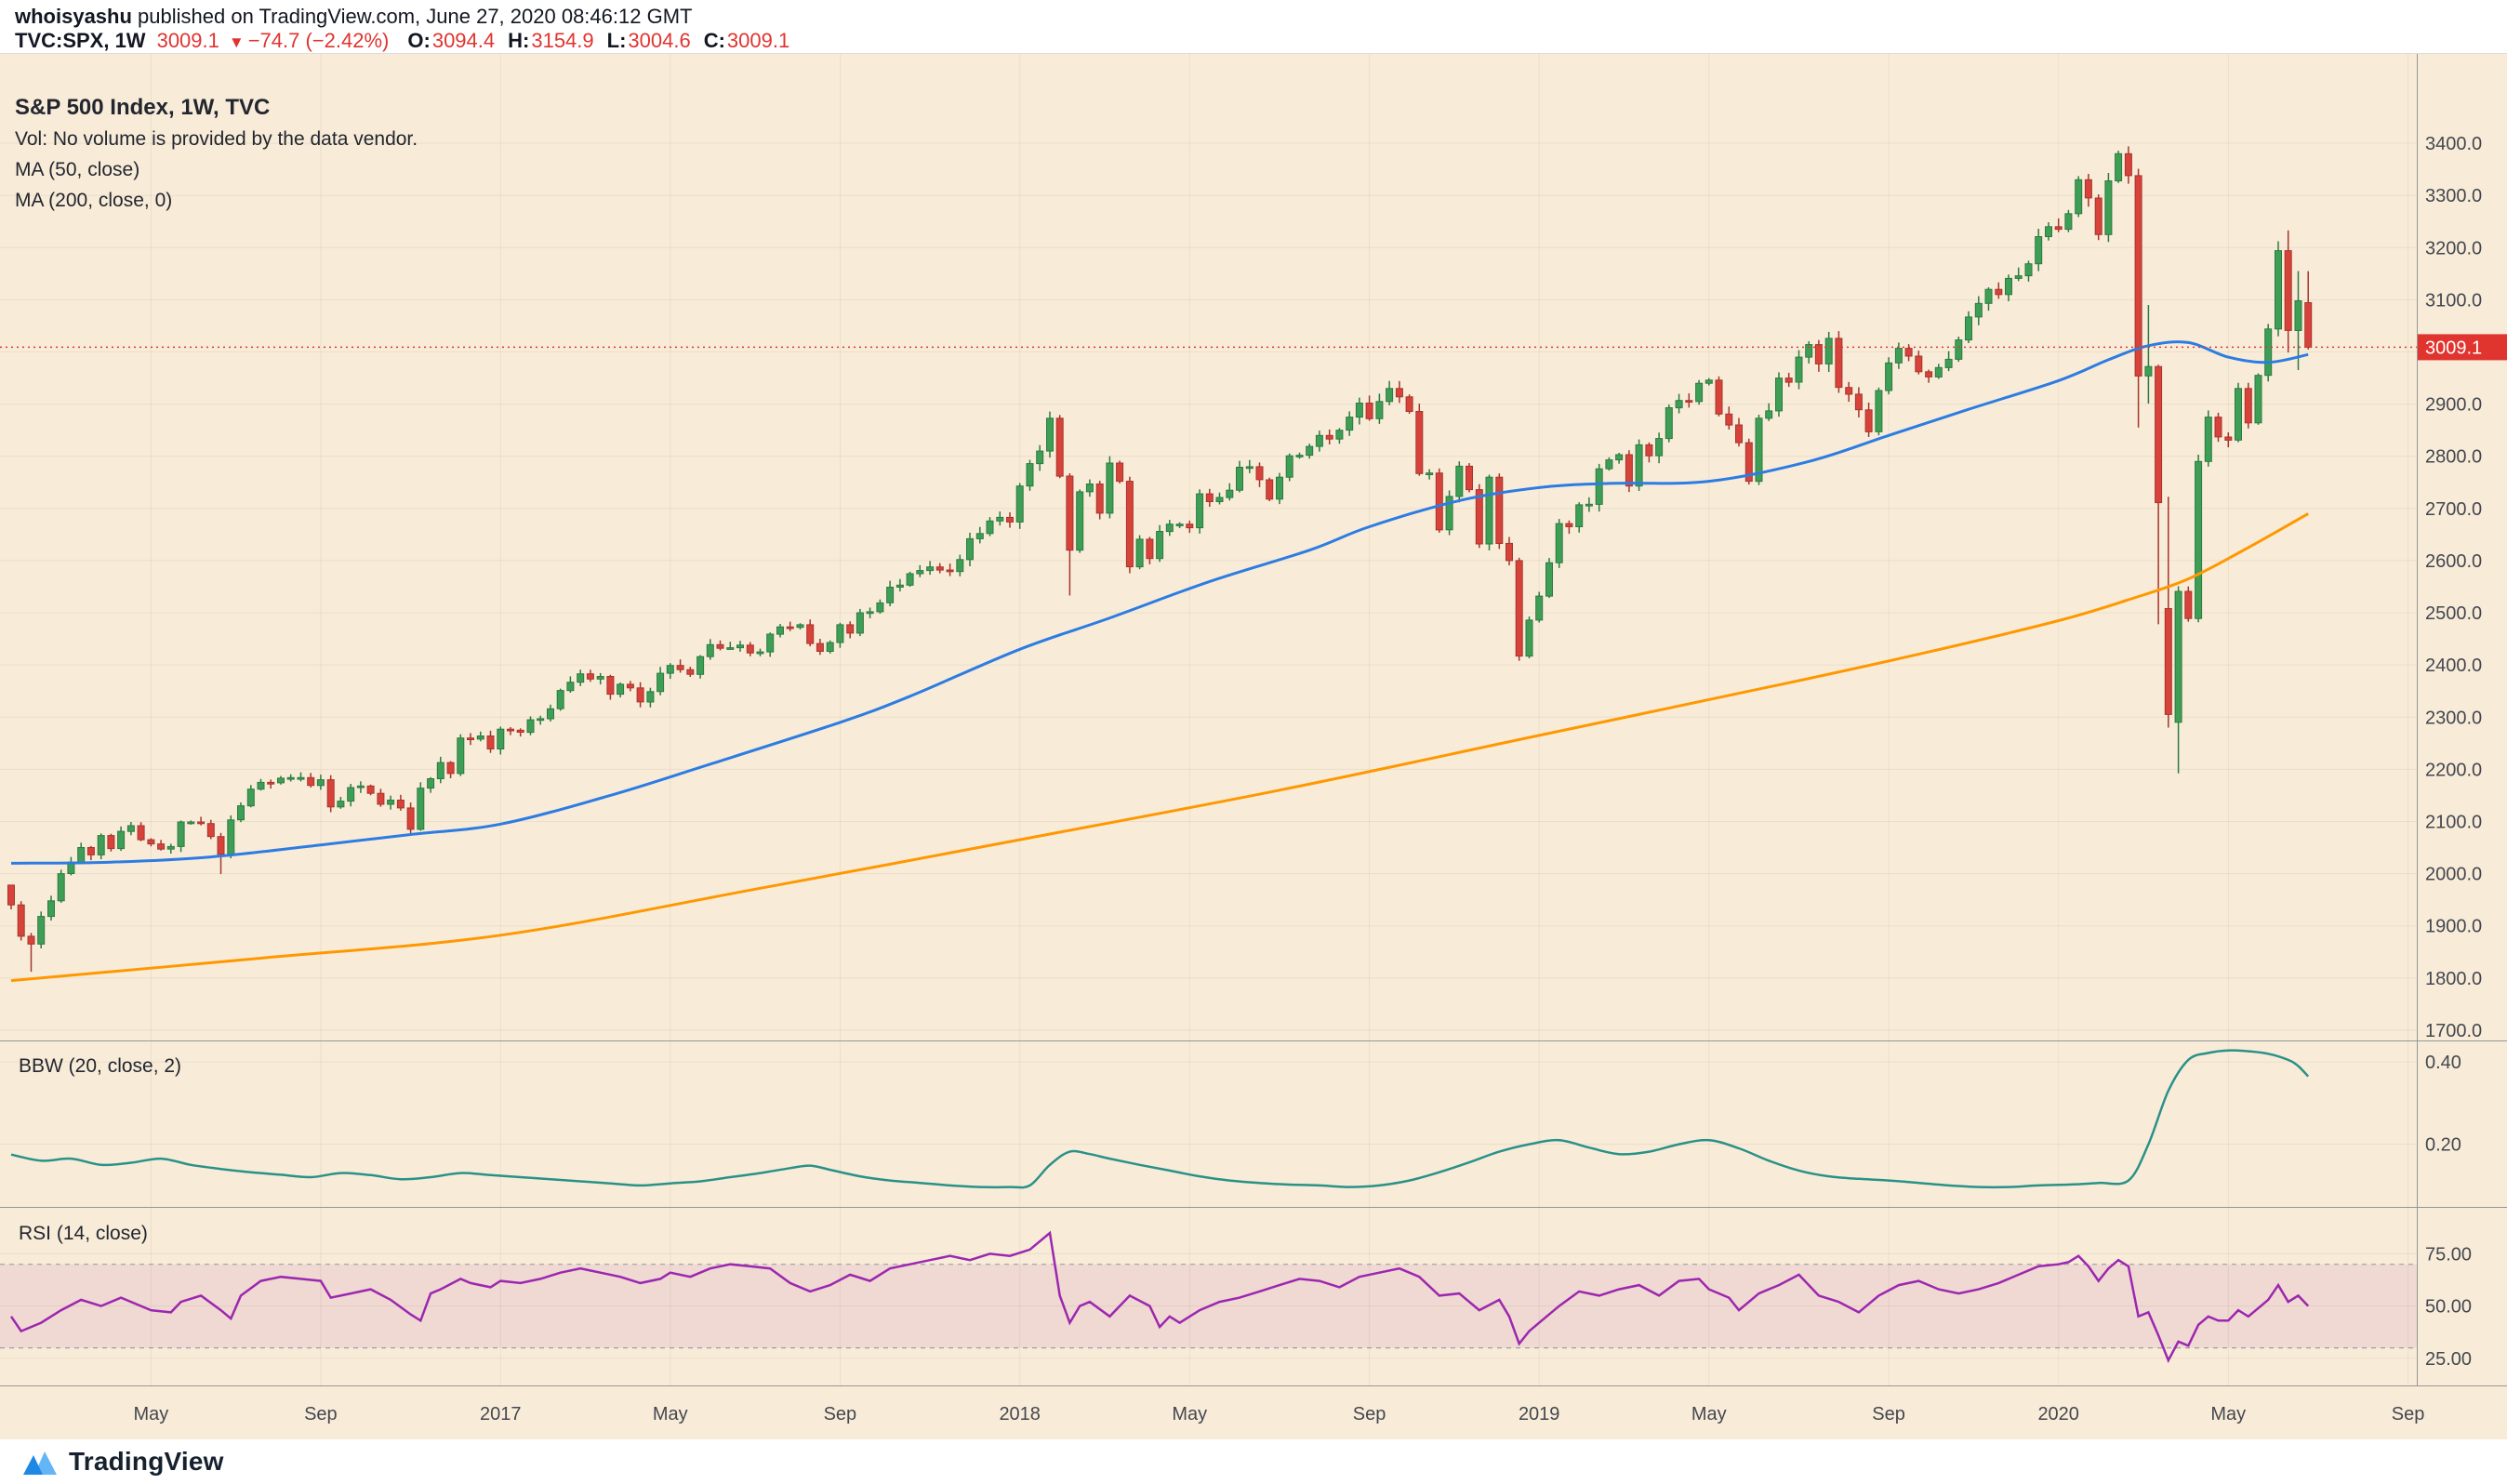  What do you see at coordinates (41, 1462) in the screenshot?
I see `tradingview-logo-icon` at bounding box center [41, 1462].